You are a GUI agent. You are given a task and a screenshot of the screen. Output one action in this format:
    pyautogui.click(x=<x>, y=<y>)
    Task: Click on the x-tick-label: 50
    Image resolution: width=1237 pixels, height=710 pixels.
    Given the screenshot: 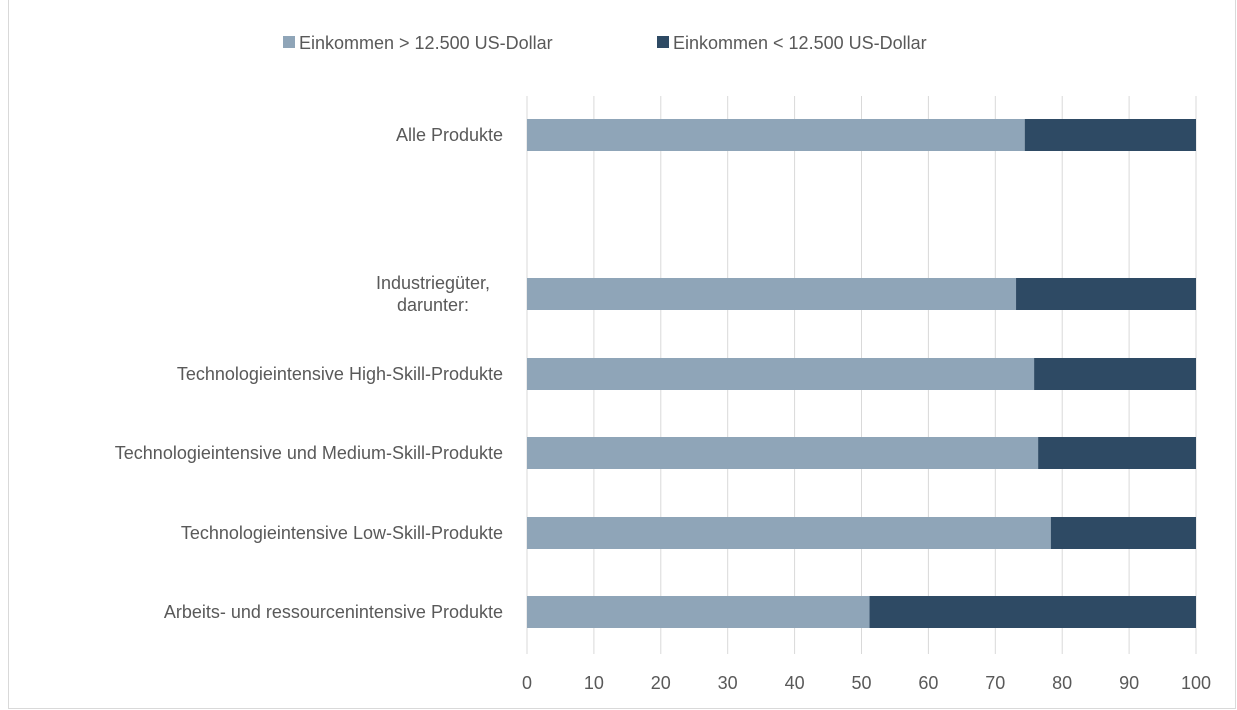 What is the action you would take?
    pyautogui.click(x=861, y=683)
    